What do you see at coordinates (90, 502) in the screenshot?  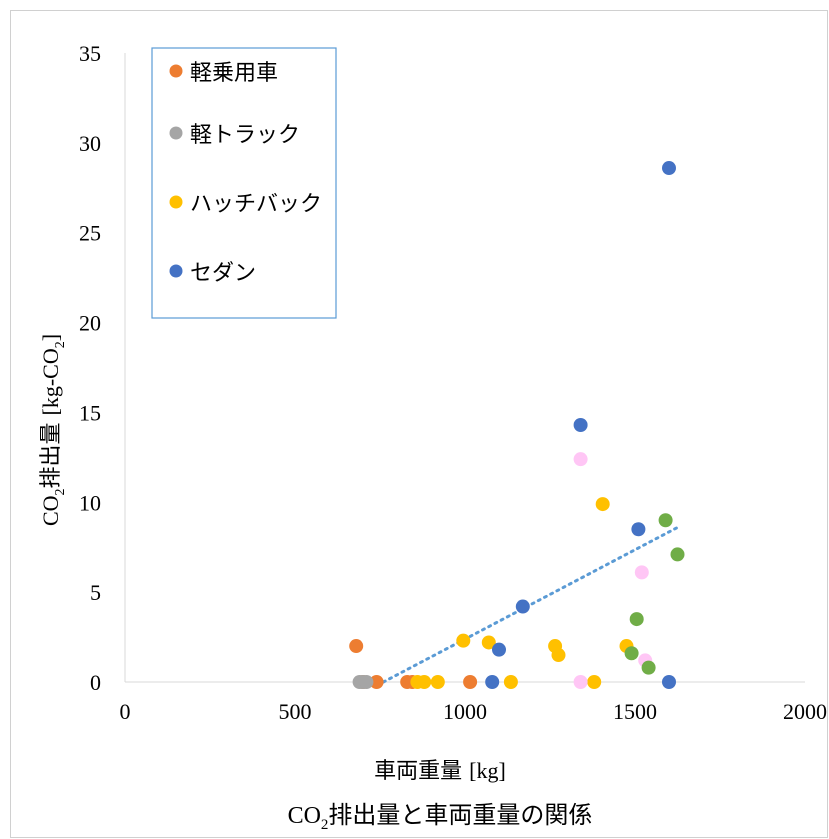 I see `y-tick-label: 10` at bounding box center [90, 502].